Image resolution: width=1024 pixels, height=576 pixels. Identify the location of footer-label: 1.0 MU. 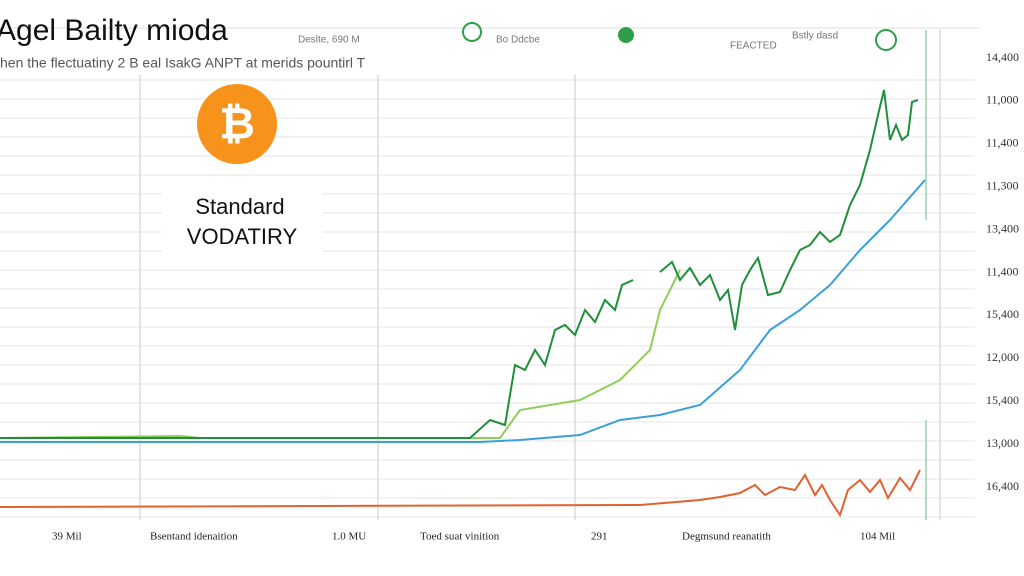
(349, 537).